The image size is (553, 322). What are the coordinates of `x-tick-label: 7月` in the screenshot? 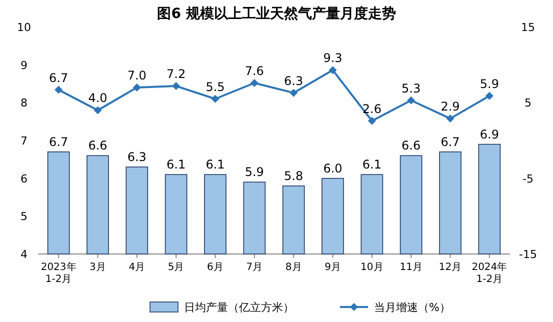 It's located at (254, 267).